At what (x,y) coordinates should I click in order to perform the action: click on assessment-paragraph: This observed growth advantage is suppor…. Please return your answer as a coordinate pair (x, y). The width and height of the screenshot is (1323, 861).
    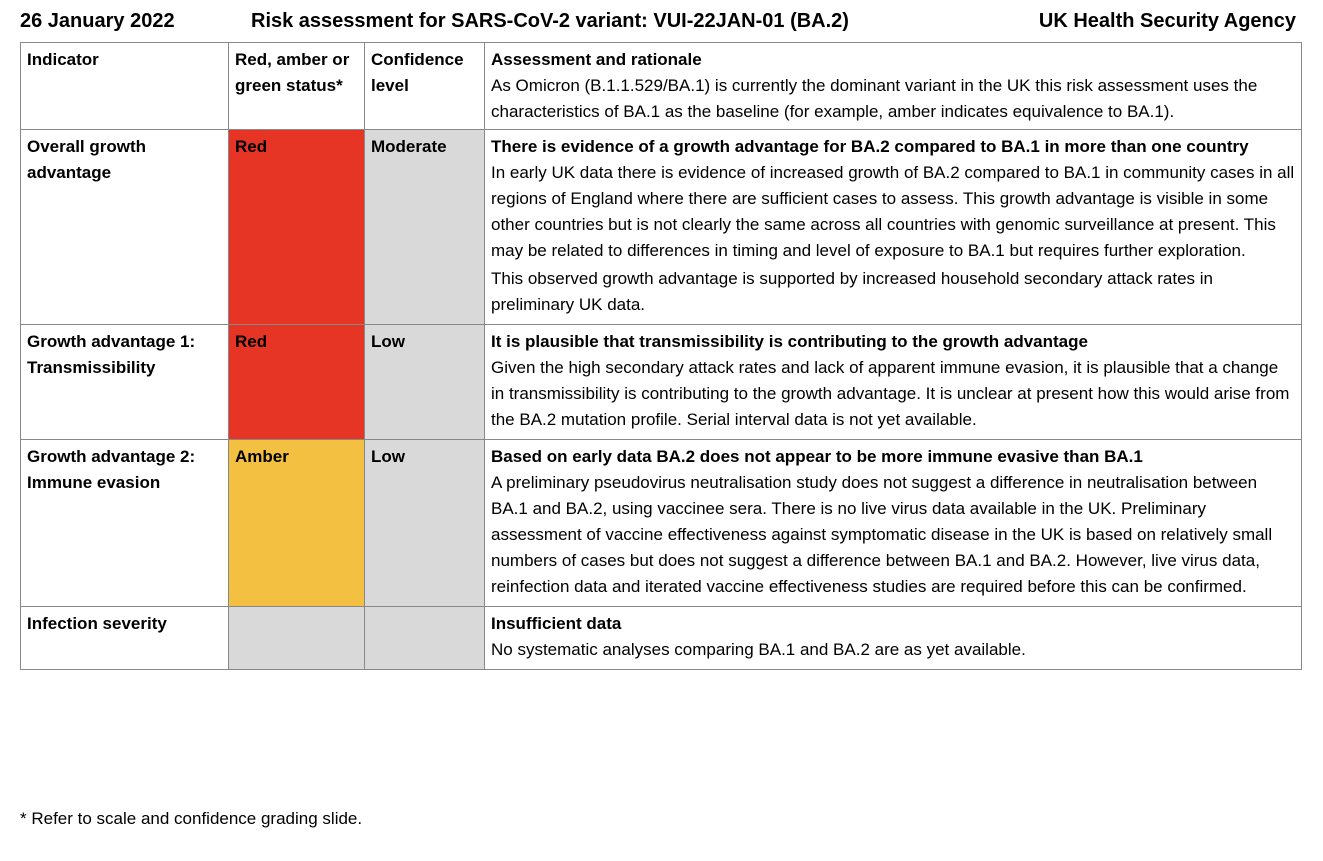
    Looking at the image, I should click on (852, 291).